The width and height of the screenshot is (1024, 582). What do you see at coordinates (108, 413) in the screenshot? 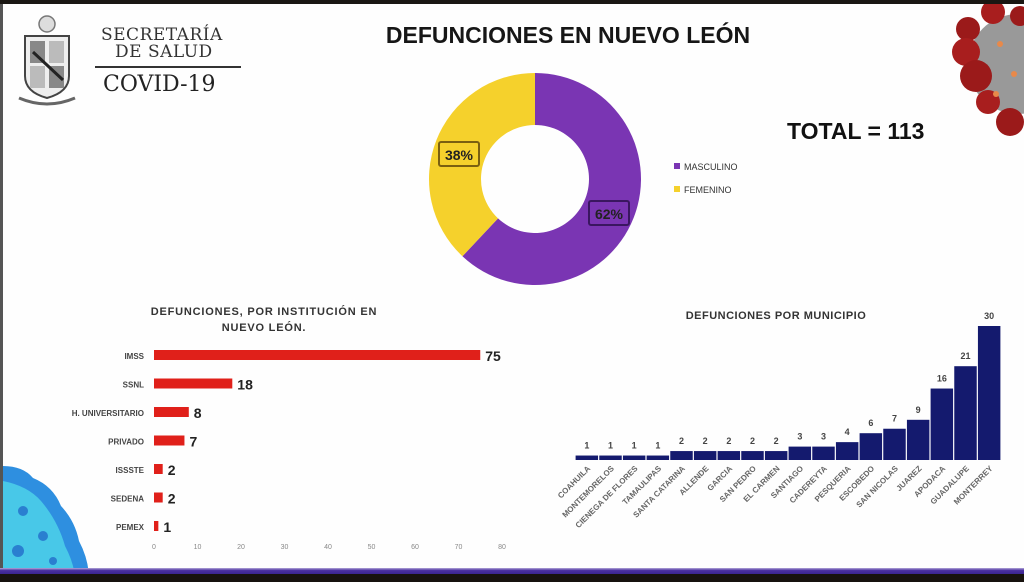
I see `institution-category-label: H. UNIVERSITARIO` at bounding box center [108, 413].